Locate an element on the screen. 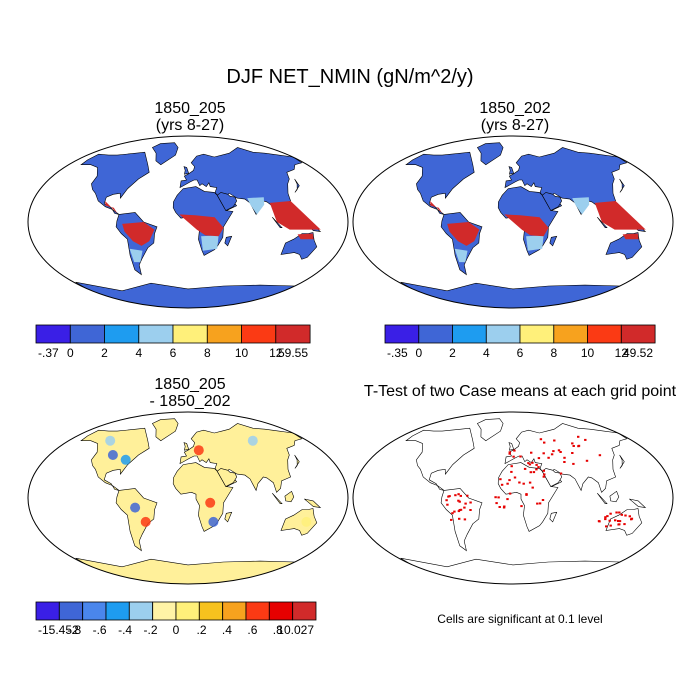 Image resolution: width=700 pixels, height=700 pixels. figure-title: DJF NET_NMIN (gN/m^2/y) is located at coordinates (350, 77).